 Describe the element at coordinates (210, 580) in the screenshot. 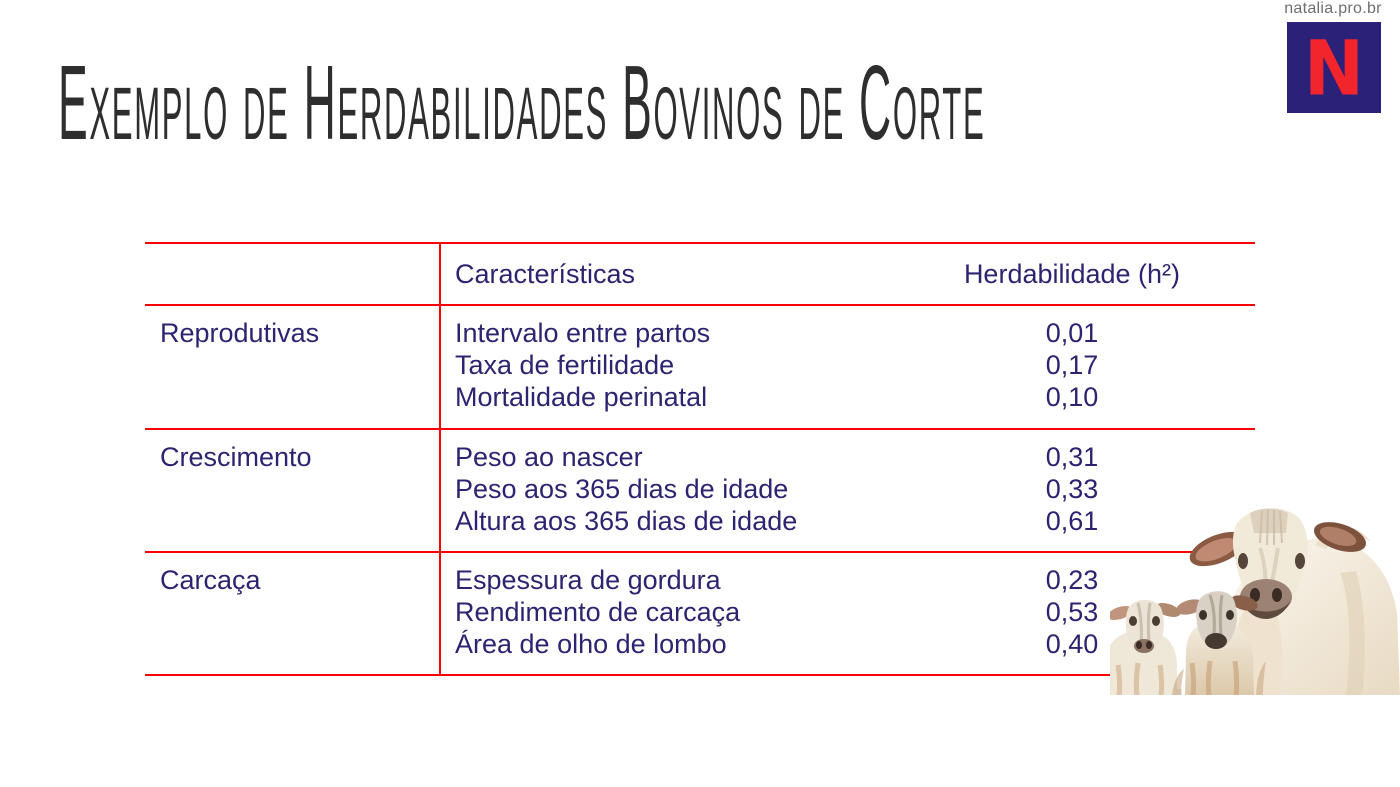

I see `category-label: Carcaça` at that location.